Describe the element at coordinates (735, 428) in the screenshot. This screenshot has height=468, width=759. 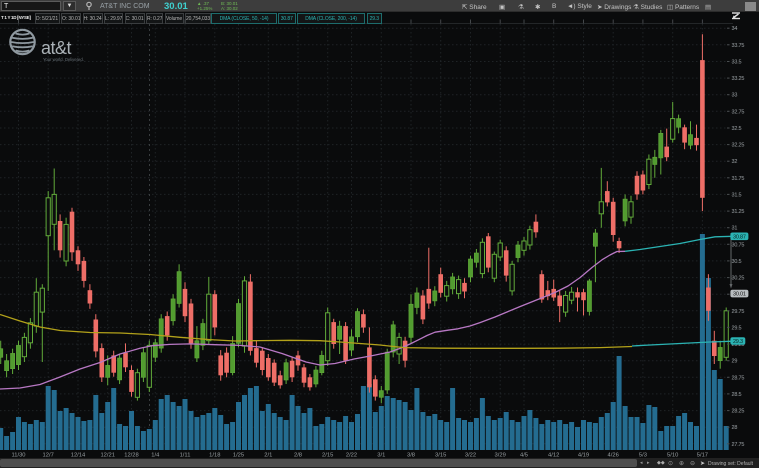
I see `svg-text: 28` at that location.